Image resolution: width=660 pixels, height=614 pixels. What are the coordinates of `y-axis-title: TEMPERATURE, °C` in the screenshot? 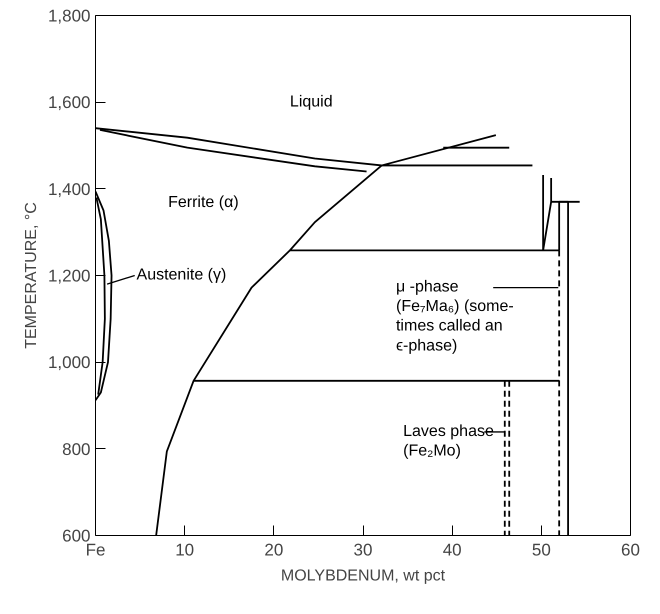 It's located at (31, 275).